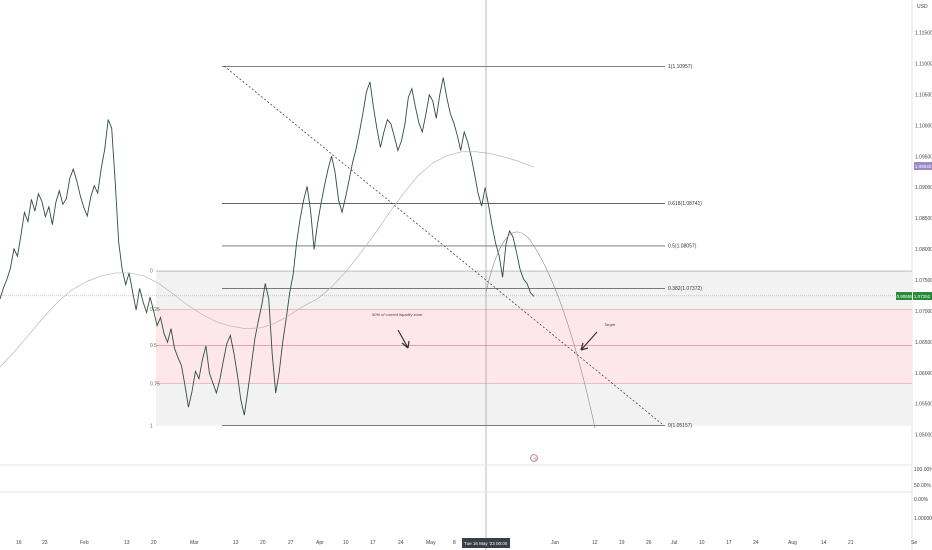 This screenshot has height=550, width=932. What do you see at coordinates (923, 486) in the screenshot?
I see `lower-pane-tick-label: 50.00%` at bounding box center [923, 486].